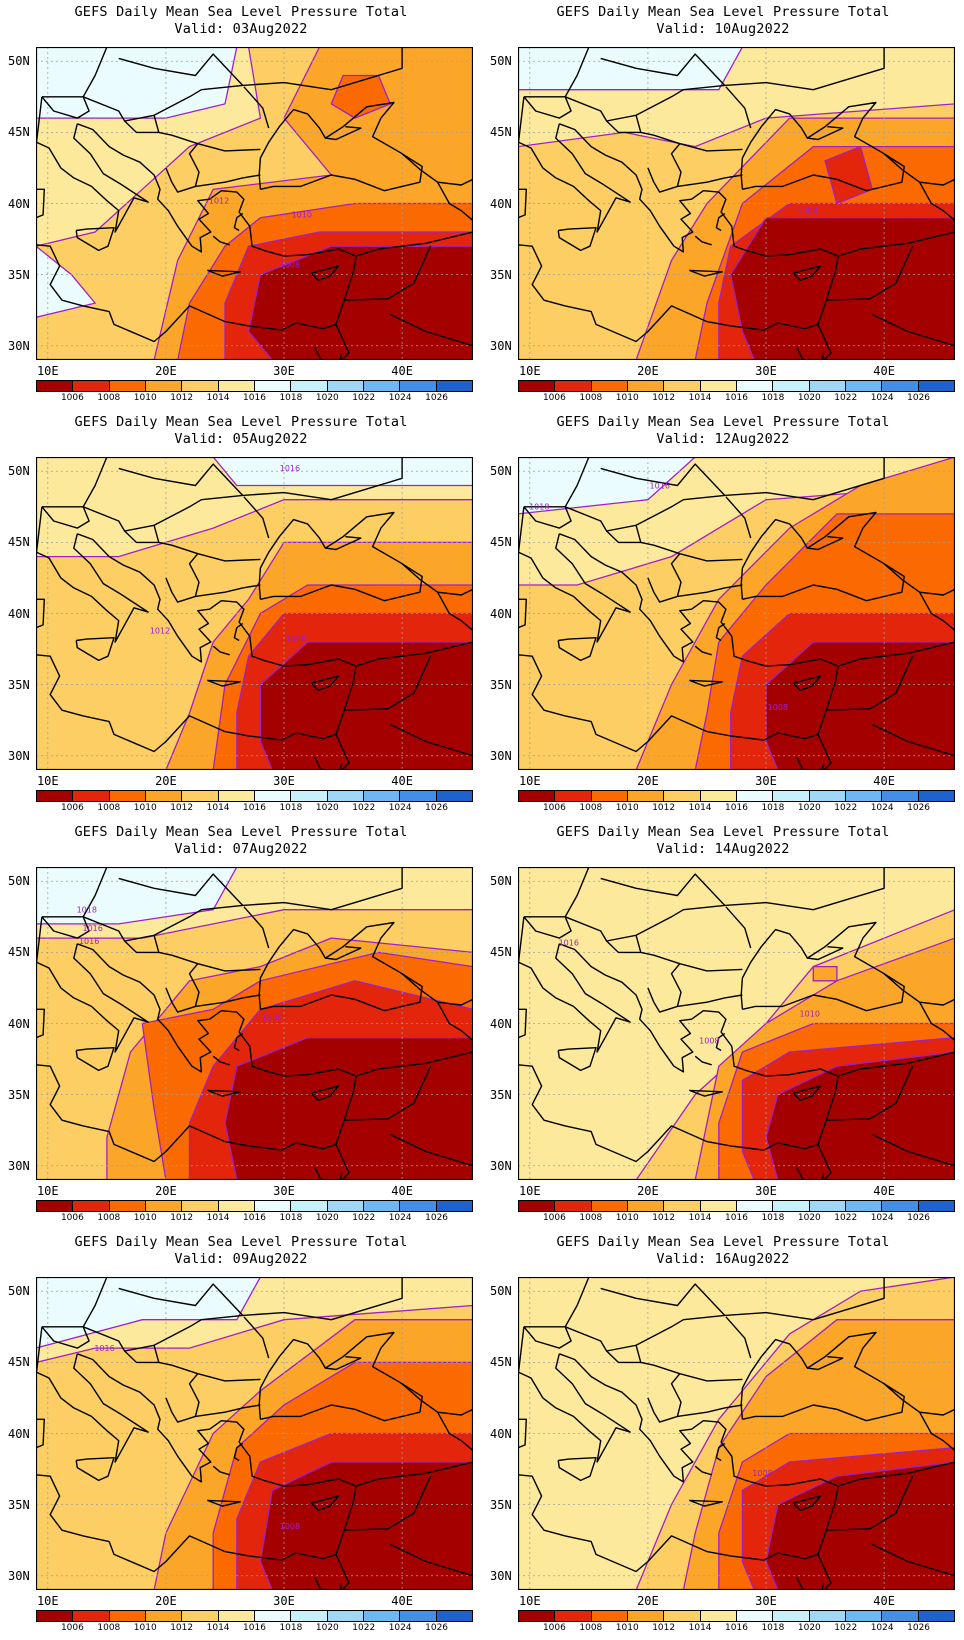 The image size is (964, 1640). What do you see at coordinates (591, 1628) in the screenshot?
I see `colorbar-label: 1008` at bounding box center [591, 1628].